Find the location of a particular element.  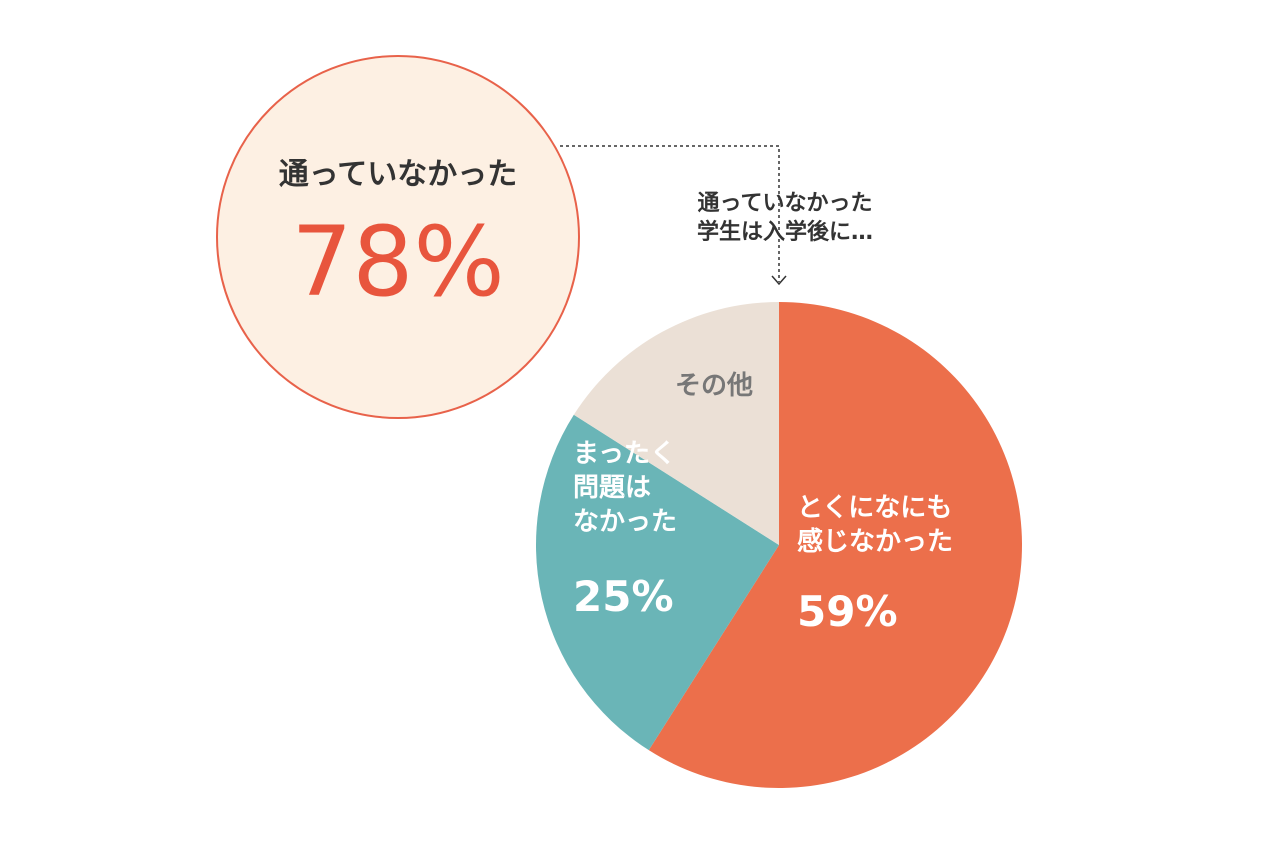

slice-label: まったく 問題は なかった is located at coordinates (625, 488).